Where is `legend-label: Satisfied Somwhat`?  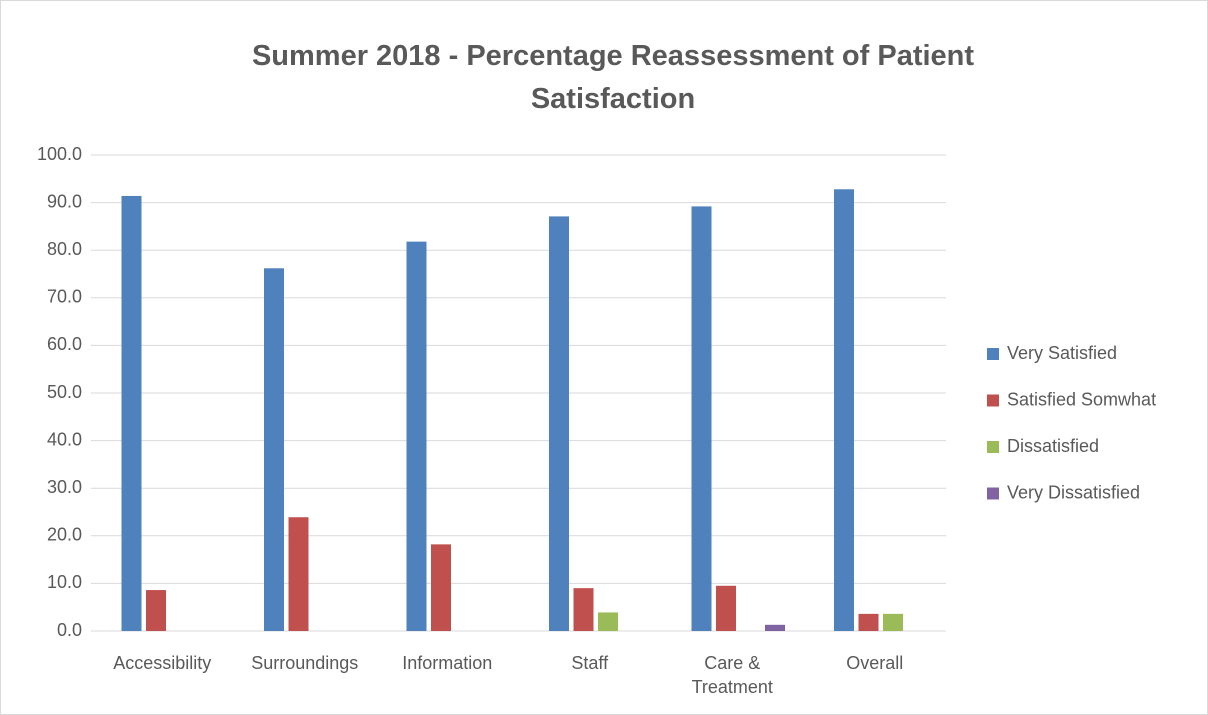
legend-label: Satisfied Somwhat is located at coordinates (1081, 399).